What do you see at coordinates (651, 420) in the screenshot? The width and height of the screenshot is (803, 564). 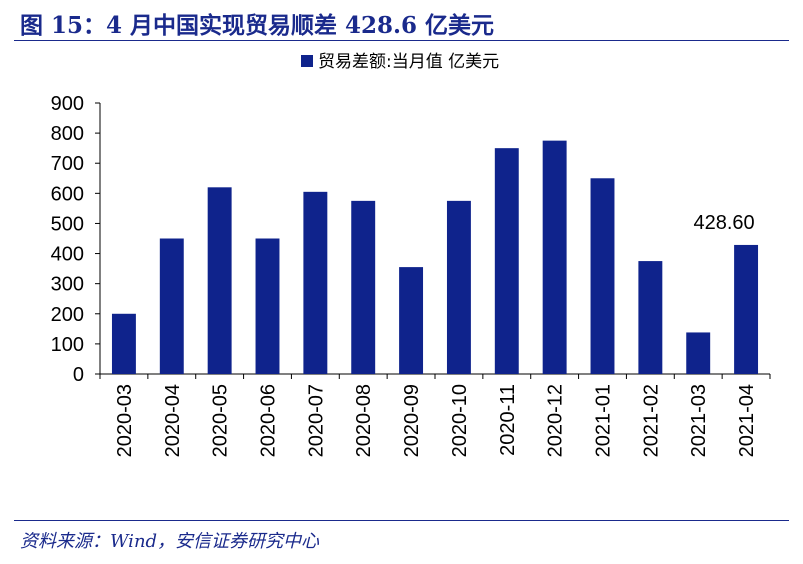 I see `x-tick-label: 2021-02` at bounding box center [651, 420].